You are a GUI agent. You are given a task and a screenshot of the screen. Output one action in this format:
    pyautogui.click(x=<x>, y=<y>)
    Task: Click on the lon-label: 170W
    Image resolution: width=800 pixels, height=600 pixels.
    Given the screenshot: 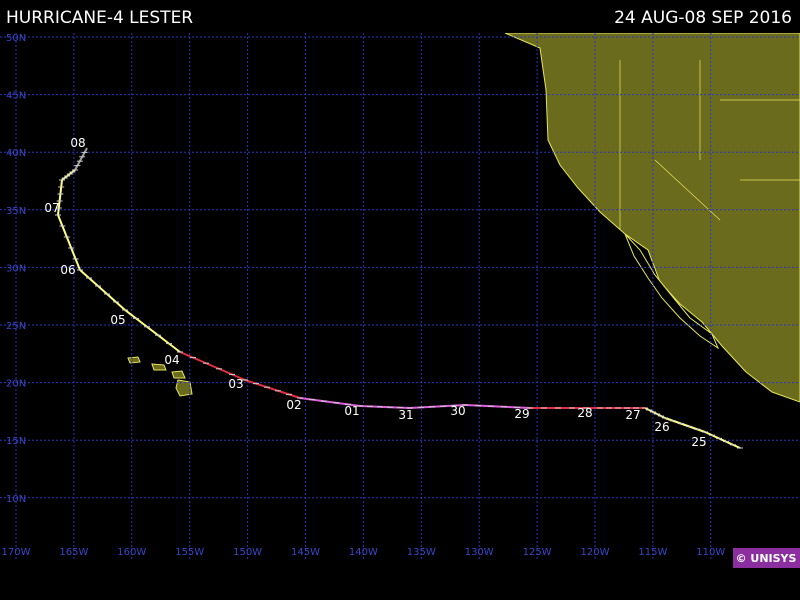 What is the action you would take?
    pyautogui.click(x=16, y=552)
    